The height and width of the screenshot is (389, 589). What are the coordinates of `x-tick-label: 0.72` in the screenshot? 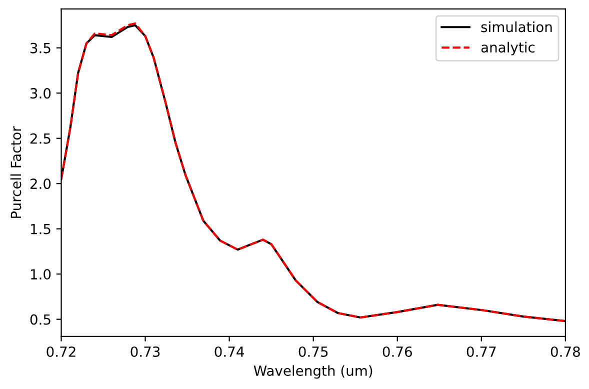 It's located at (61, 351).